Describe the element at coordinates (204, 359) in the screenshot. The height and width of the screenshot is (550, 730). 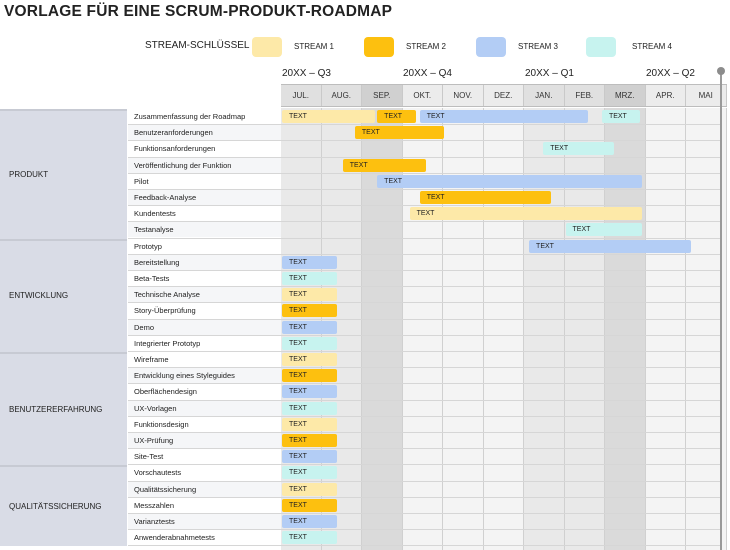
I see `task-wireframe: Wireframe` at that location.